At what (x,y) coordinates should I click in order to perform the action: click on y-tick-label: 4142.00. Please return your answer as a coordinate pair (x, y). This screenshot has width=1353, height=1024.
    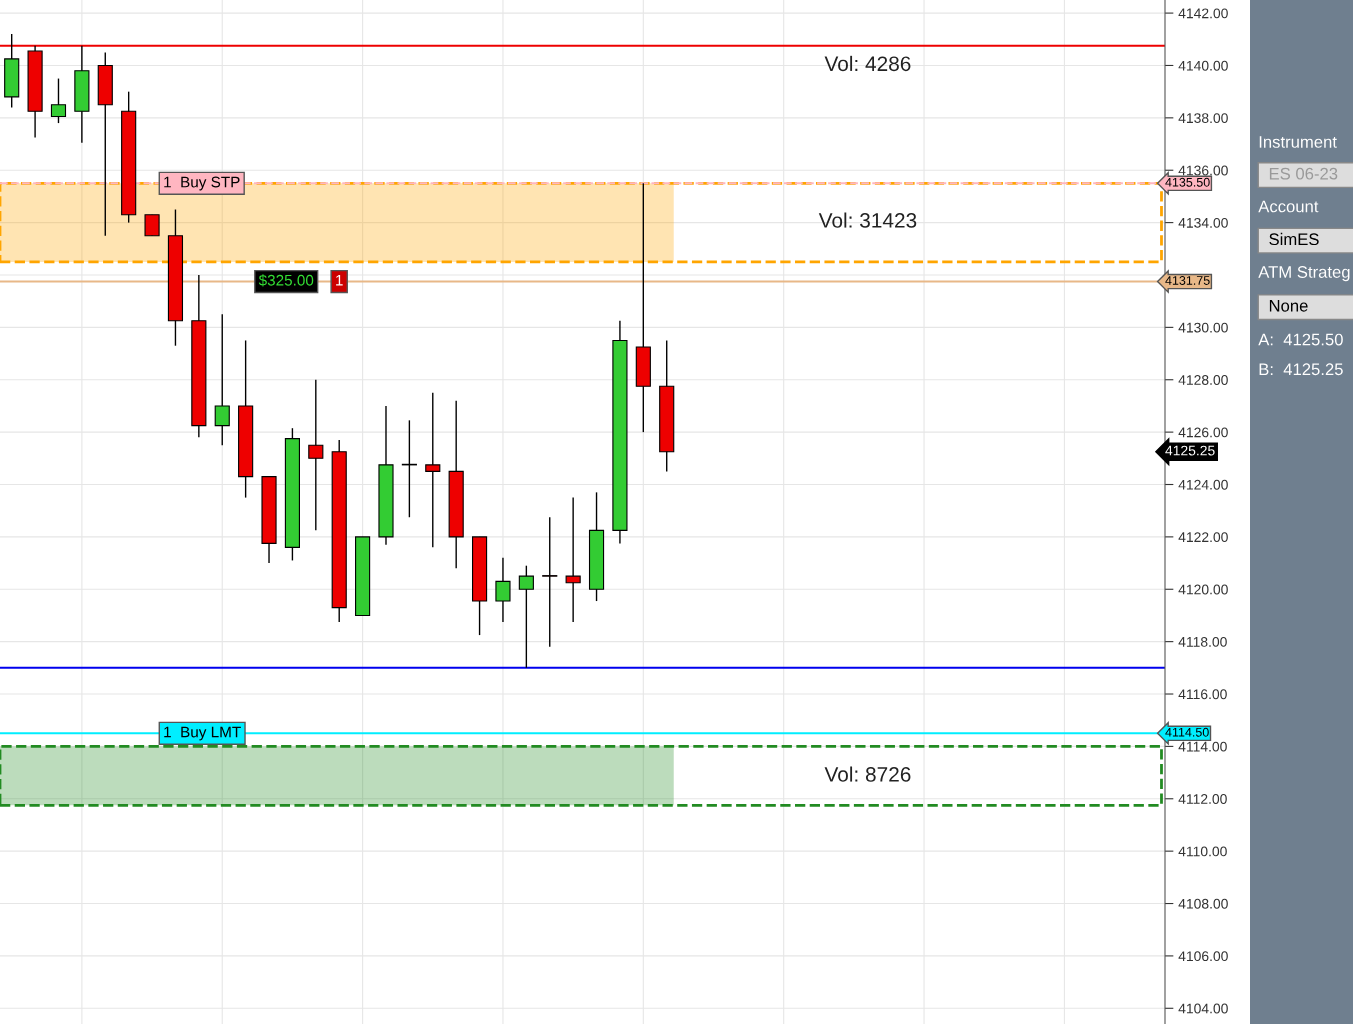
    Looking at the image, I should click on (1203, 13).